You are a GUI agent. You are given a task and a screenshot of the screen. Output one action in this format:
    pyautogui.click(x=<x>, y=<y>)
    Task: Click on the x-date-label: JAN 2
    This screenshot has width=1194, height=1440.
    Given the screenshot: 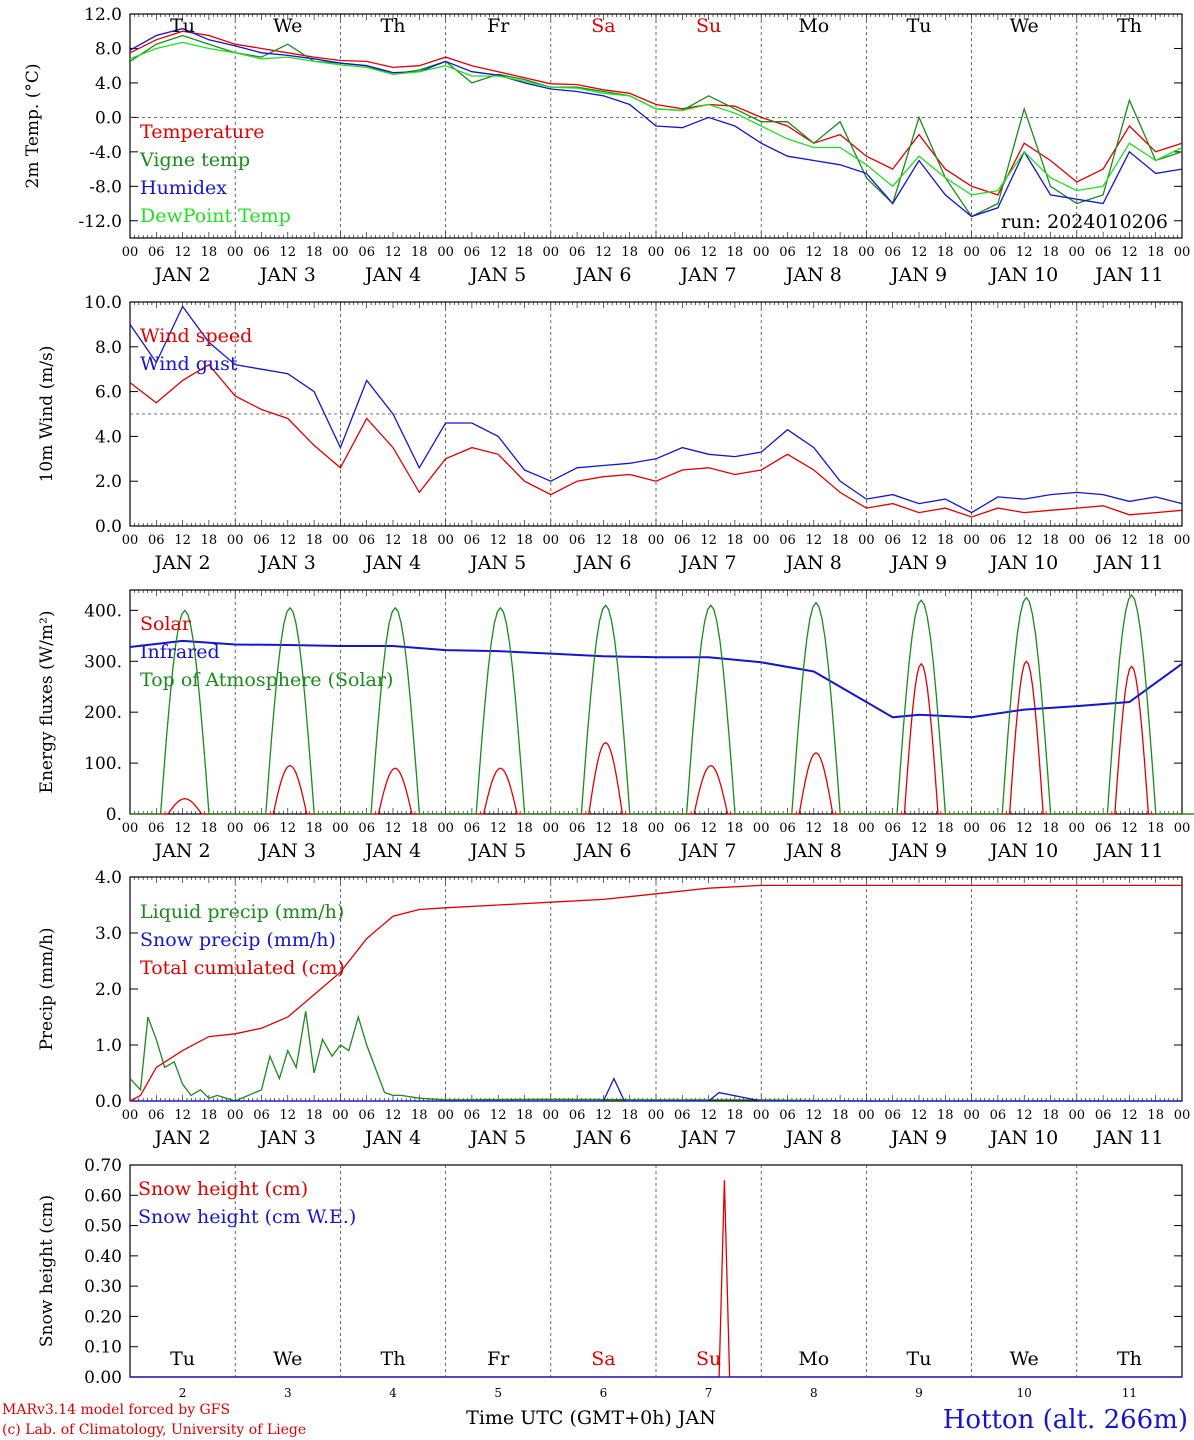 What is the action you would take?
    pyautogui.click(x=182, y=563)
    